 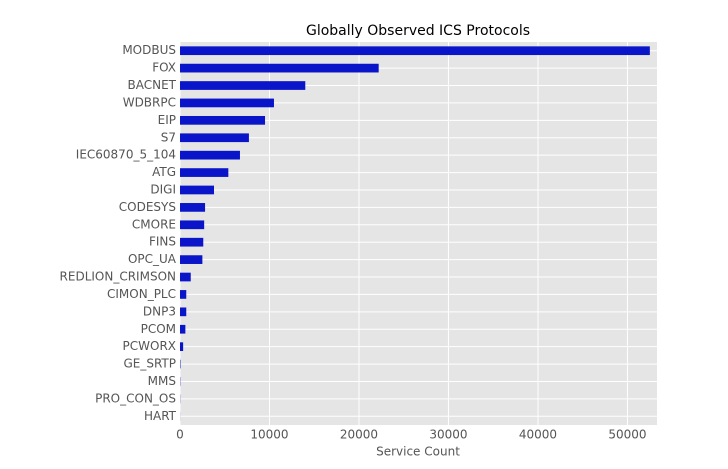 What do you see at coordinates (147, 207) in the screenshot?
I see `y-tick-label: CODESYS` at bounding box center [147, 207].